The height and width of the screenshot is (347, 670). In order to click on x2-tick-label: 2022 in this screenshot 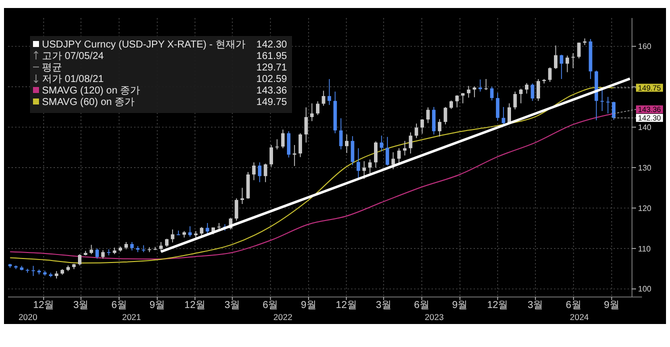, I will do `click(283, 317)`.